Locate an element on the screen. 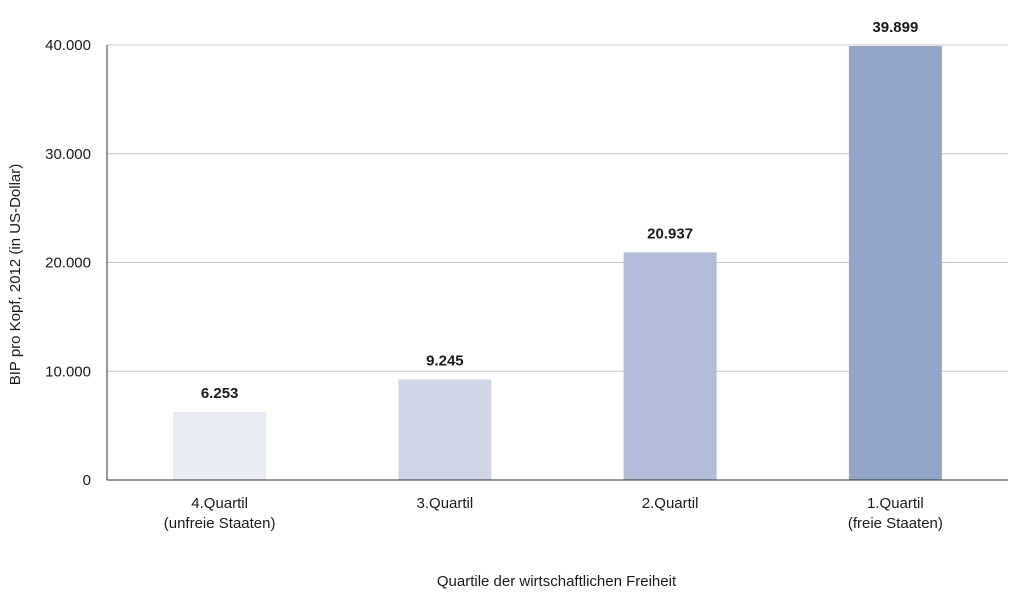  y-tick-label: 10.000 is located at coordinates (68, 371).